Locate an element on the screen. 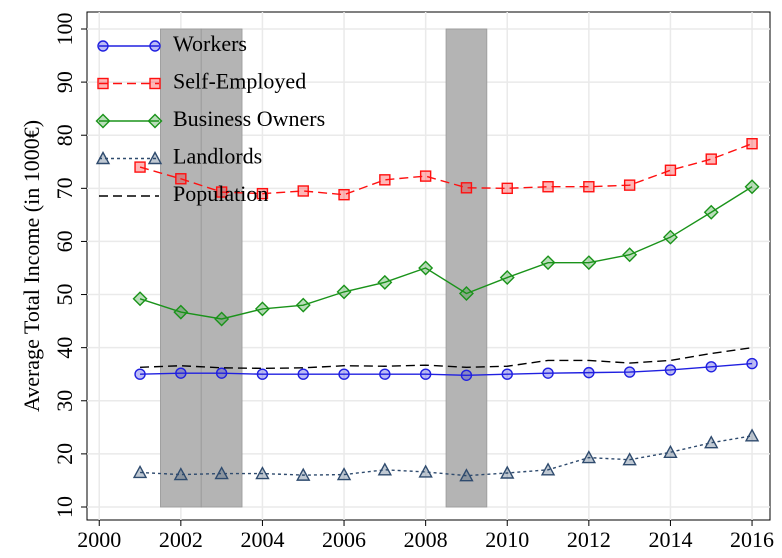 The image size is (782, 558). legend-label: Self-Employed is located at coordinates (239, 81).